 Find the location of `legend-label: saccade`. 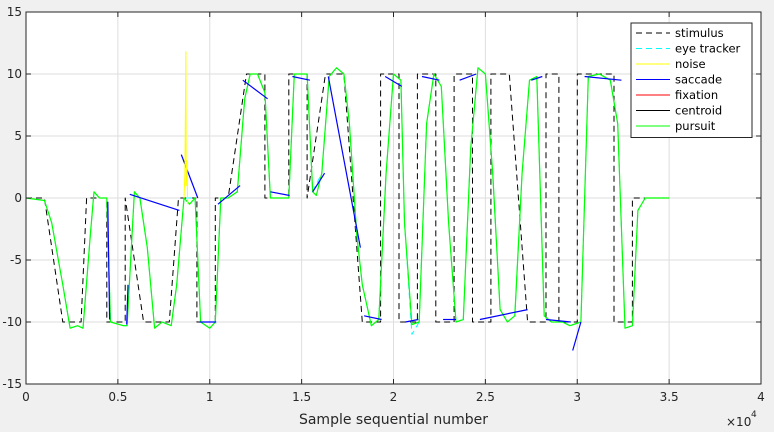

legend-label: saccade is located at coordinates (698, 80).